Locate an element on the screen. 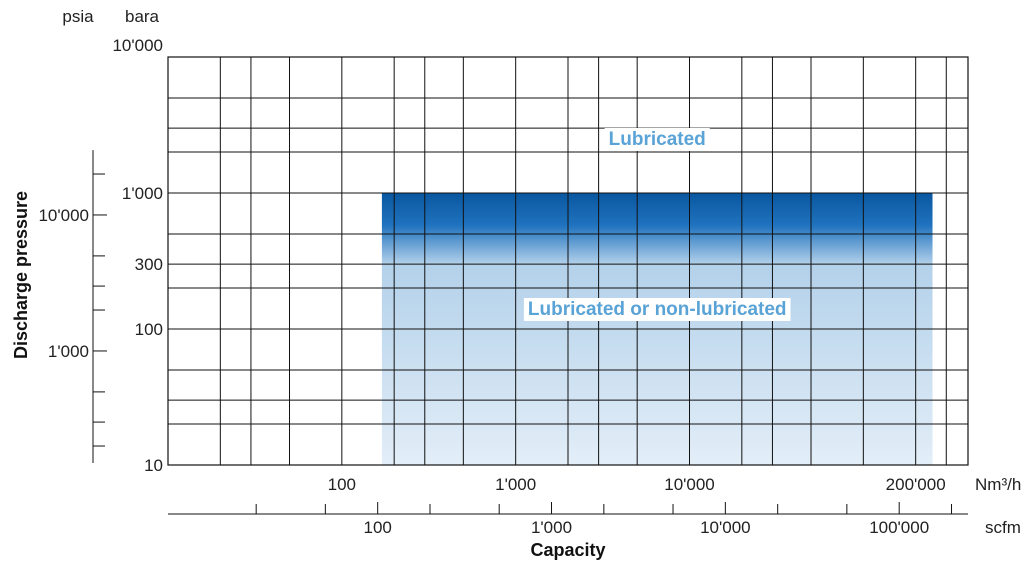  x-tick-label-scfm: 10'000 is located at coordinates (725, 527).